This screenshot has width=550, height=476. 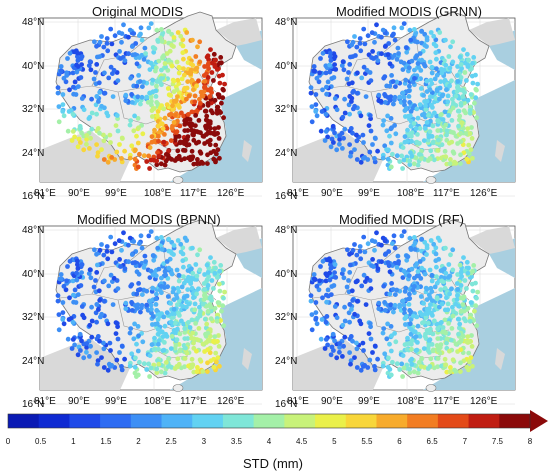 What do you see at coordinates (399, 441) in the screenshot?
I see `colorbar-tick: 6` at bounding box center [399, 441].